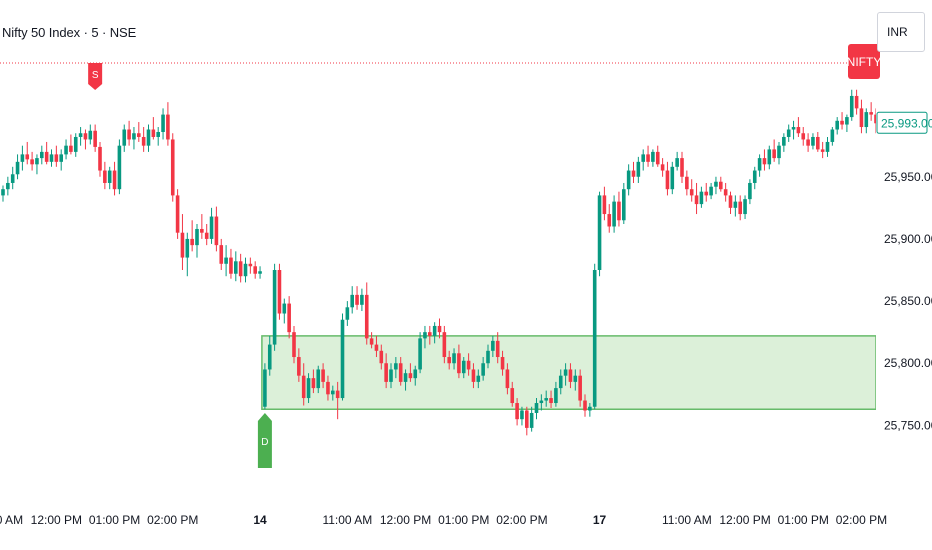 The height and width of the screenshot is (550, 932). What do you see at coordinates (861, 520) in the screenshot?
I see `x-tick-label: 02:00 PM` at bounding box center [861, 520].